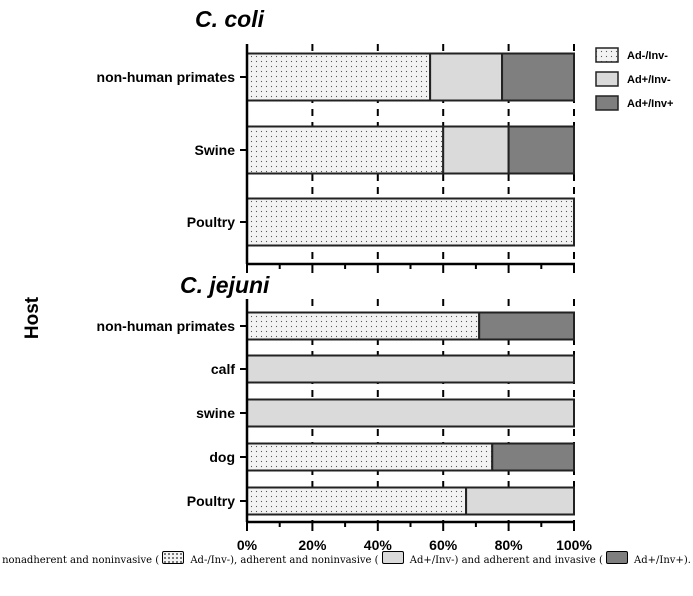 Image resolution: width=693 pixels, height=596 pixels. I want to click on category-label: calf, so click(223, 369).